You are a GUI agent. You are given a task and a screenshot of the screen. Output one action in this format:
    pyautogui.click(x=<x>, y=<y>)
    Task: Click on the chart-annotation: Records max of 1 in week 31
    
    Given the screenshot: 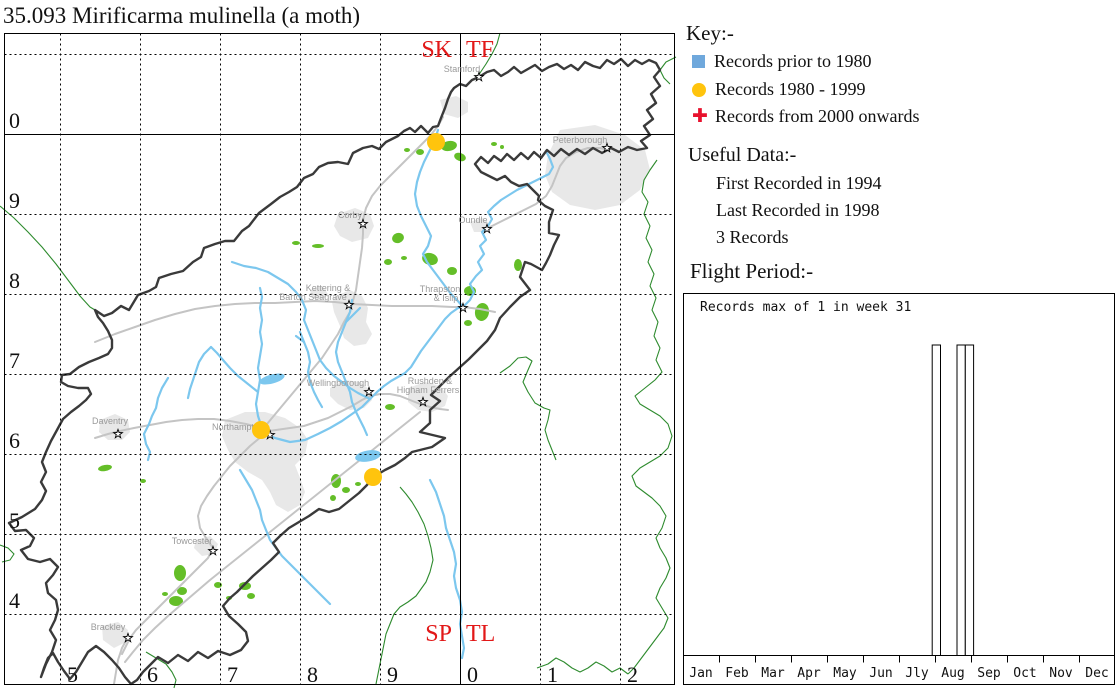 What is the action you would take?
    pyautogui.click(x=805, y=307)
    